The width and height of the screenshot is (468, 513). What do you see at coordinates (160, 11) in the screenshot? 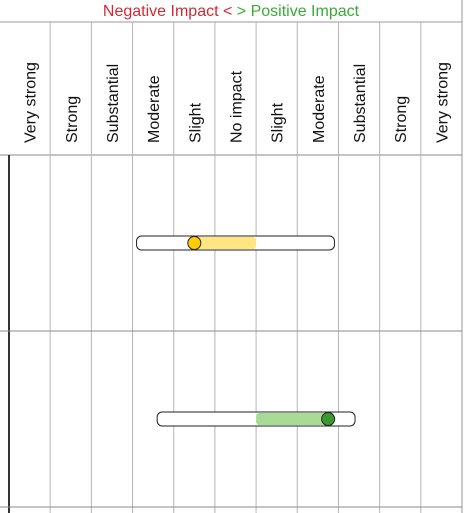
I see `negative-impact-label: Negative Impact` at bounding box center [160, 11].